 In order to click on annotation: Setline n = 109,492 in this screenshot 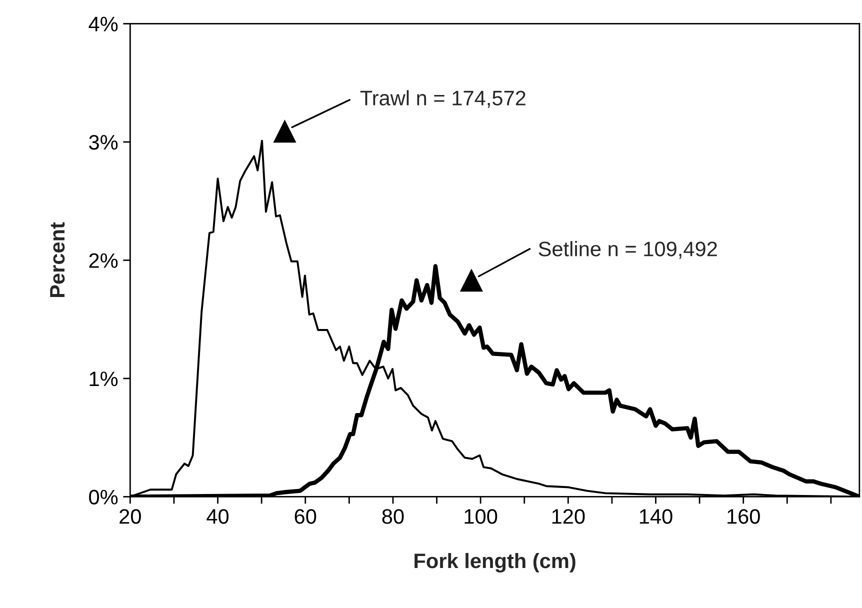, I will do `click(627, 250)`.